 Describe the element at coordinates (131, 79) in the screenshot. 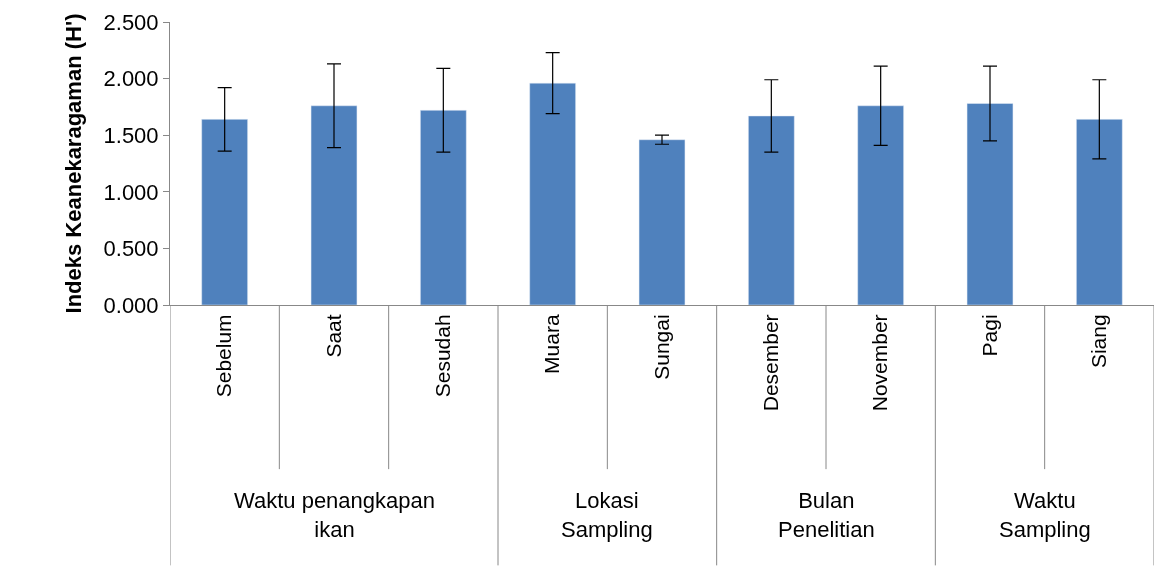

I see `y-tick-label: 2.000` at that location.